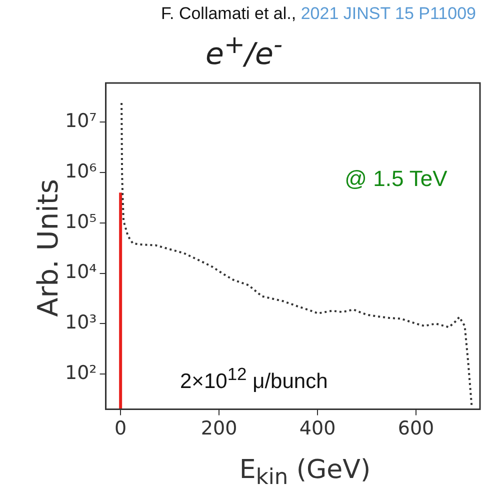 Image resolution: width=488 pixels, height=496 pixels. I want to click on x-tick-label: 200, so click(219, 429).